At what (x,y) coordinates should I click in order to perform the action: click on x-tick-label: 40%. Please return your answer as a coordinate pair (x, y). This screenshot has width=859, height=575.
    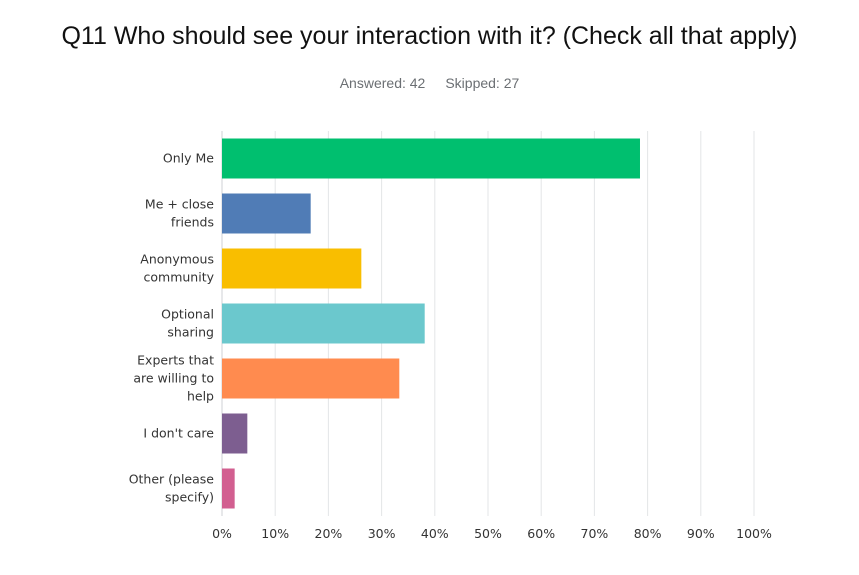
    Looking at the image, I should click on (435, 533).